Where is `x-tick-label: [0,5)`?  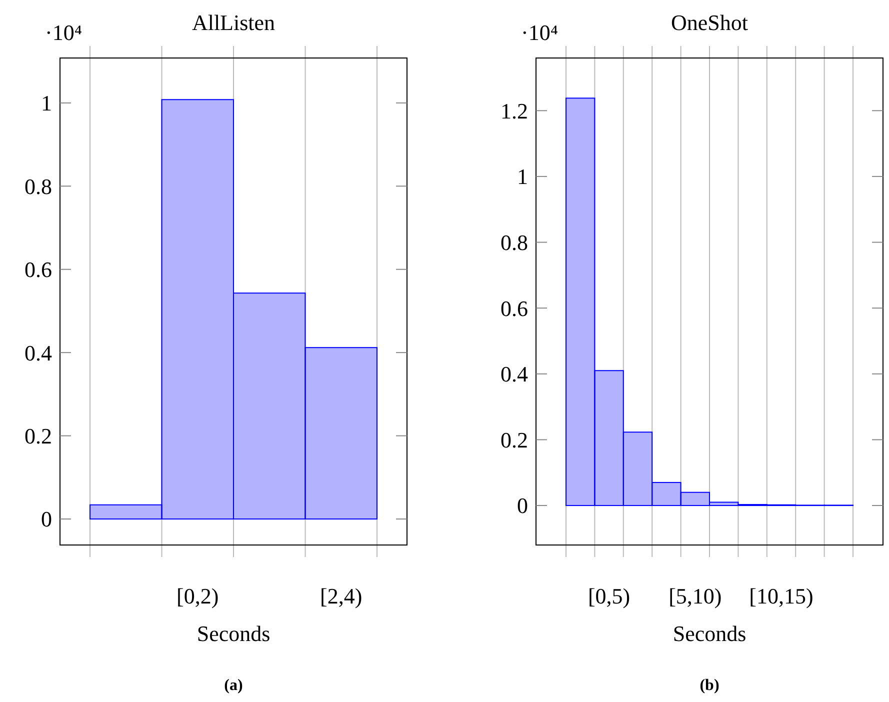
x-tick-label: [0,5) is located at coordinates (609, 596).